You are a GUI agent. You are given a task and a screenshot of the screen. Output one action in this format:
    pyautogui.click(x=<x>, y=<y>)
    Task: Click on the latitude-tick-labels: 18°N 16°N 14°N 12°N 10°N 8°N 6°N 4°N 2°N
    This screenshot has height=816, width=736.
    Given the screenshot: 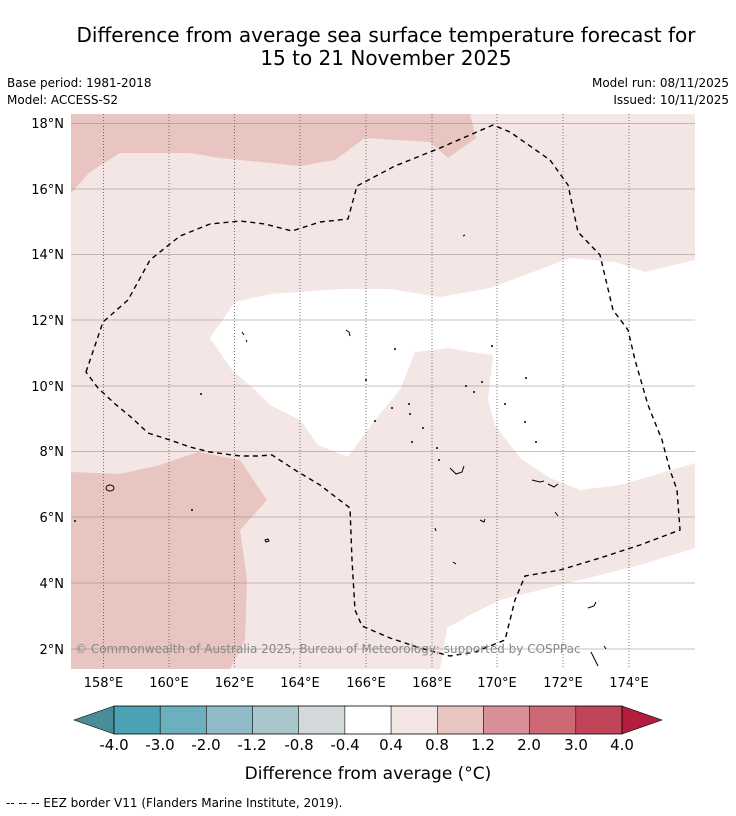 What is the action you would take?
    pyautogui.click(x=47, y=387)
    